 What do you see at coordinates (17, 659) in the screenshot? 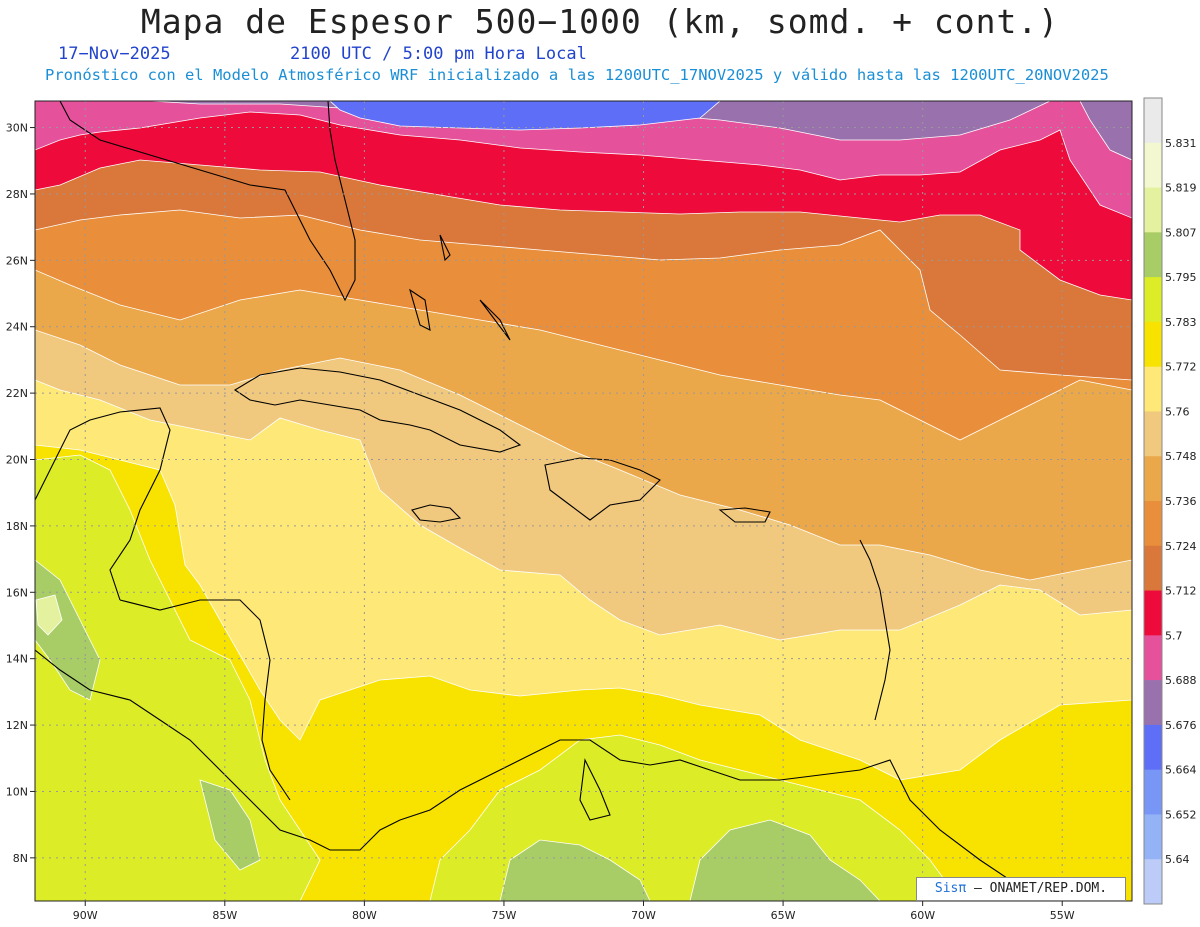
I see `lat-label: 14N` at bounding box center [17, 659].